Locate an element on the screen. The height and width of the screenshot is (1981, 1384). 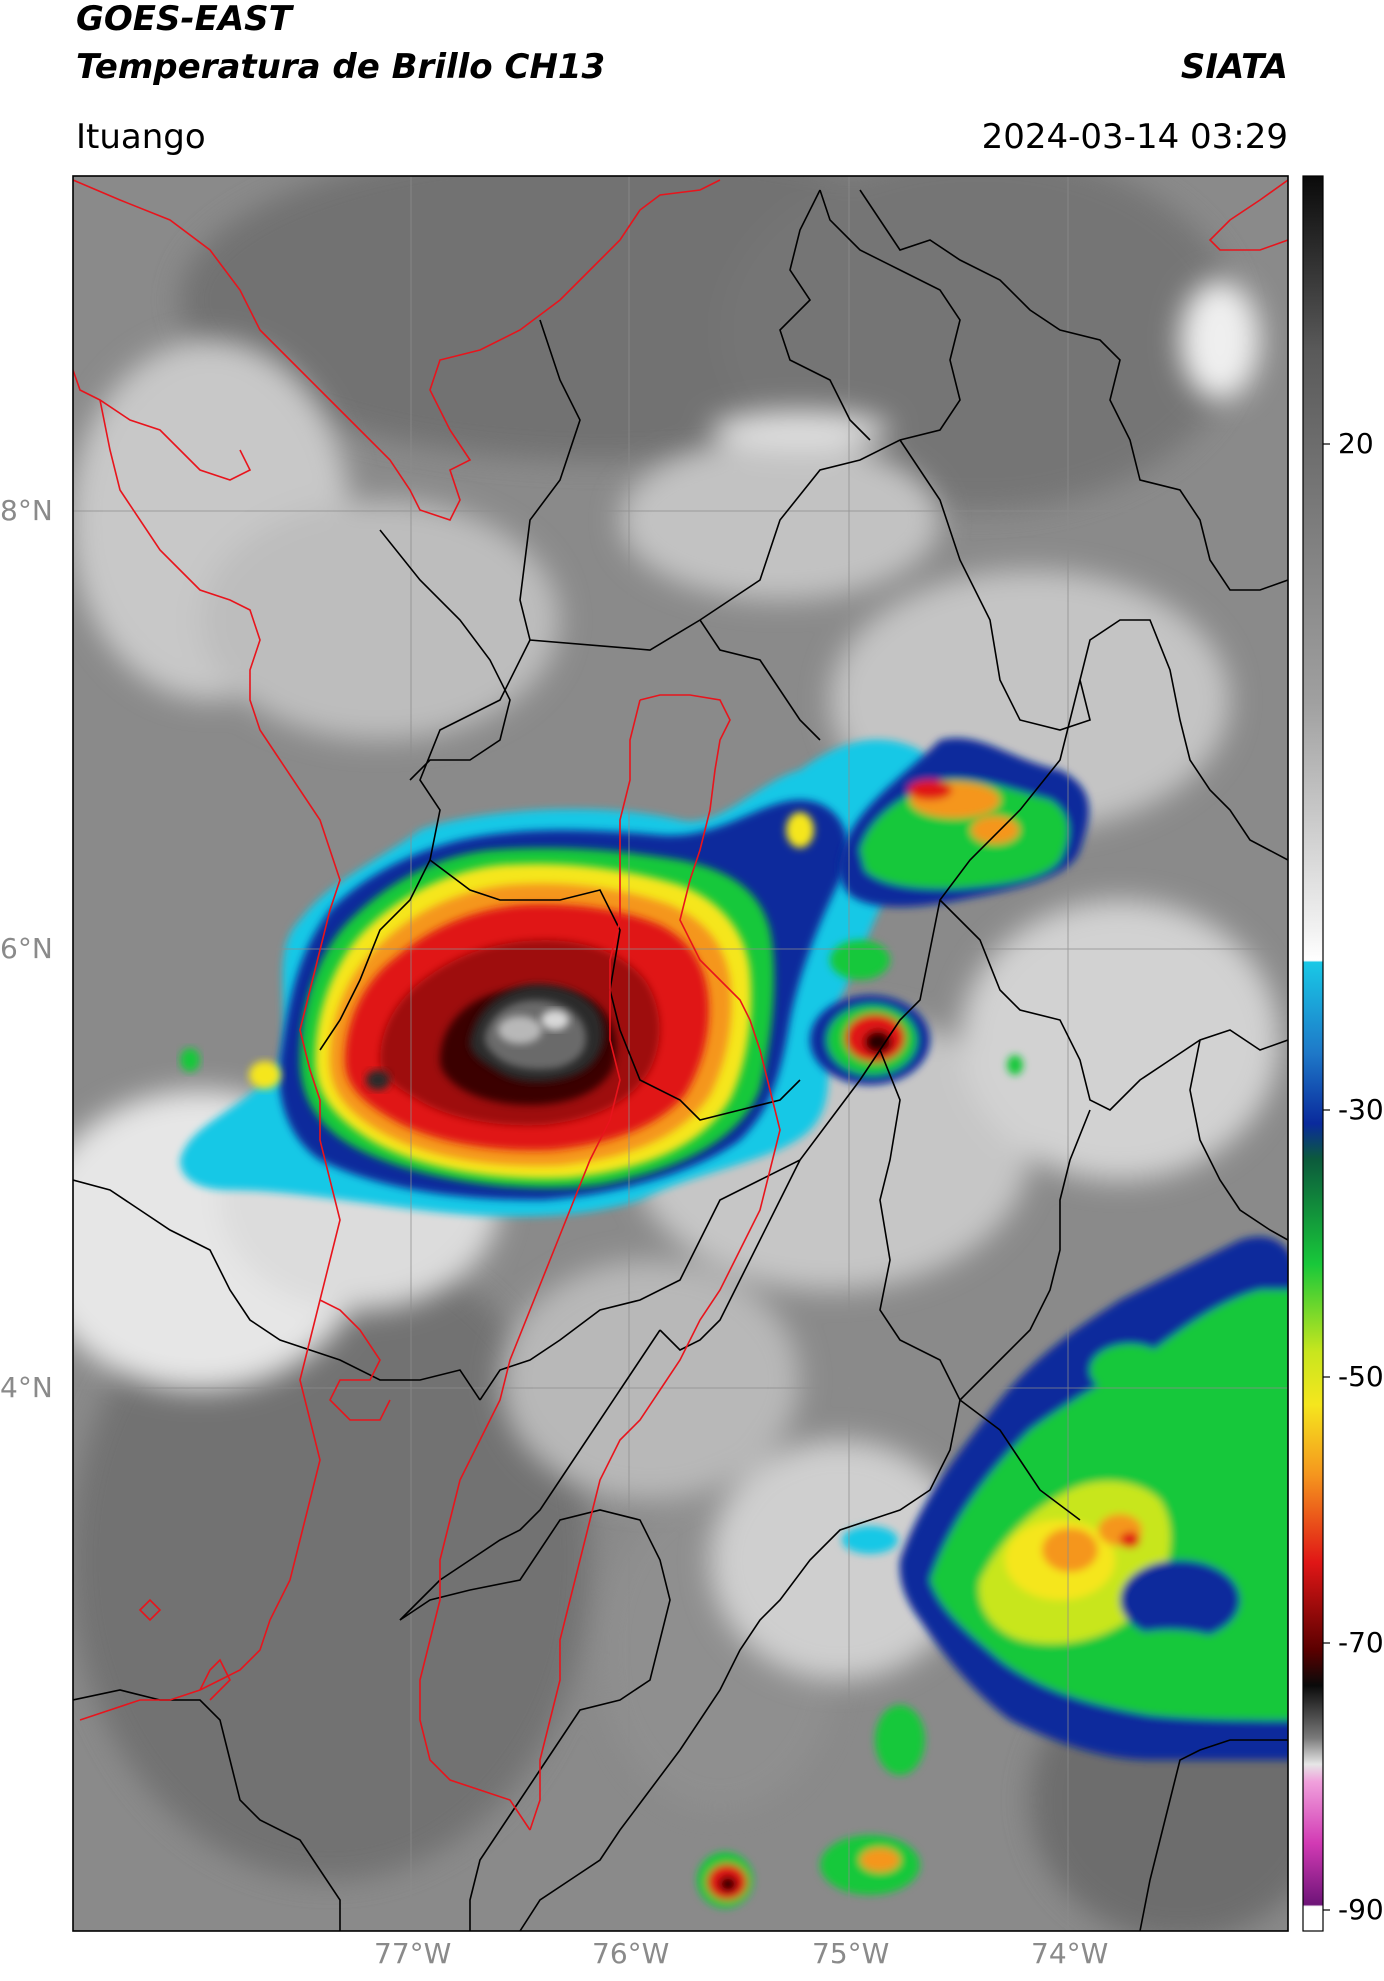
colorbar-tick-minus30: -30 is located at coordinates (1361, 1109).